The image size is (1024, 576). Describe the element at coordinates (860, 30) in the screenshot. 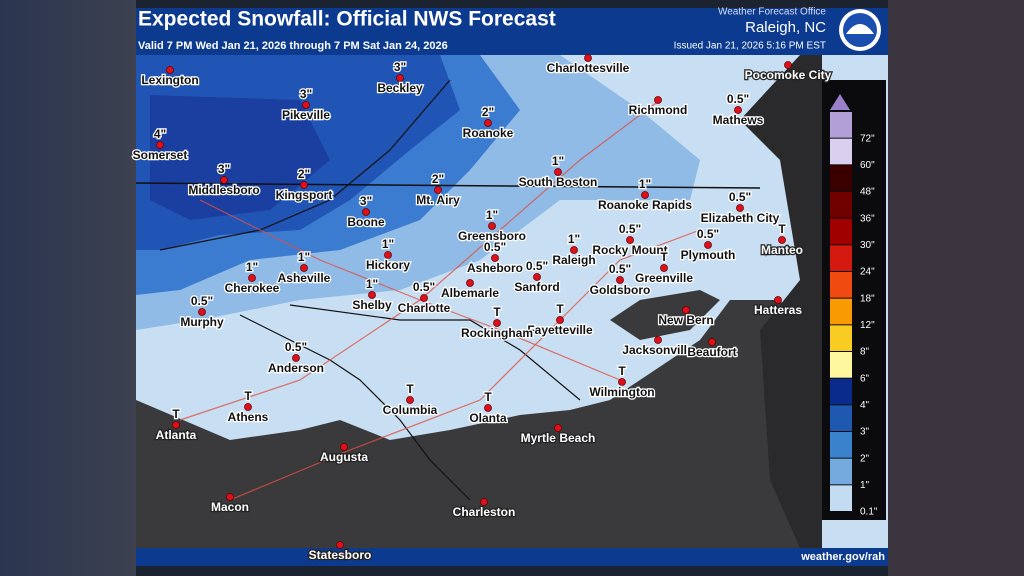

I see `nws-logo` at that location.